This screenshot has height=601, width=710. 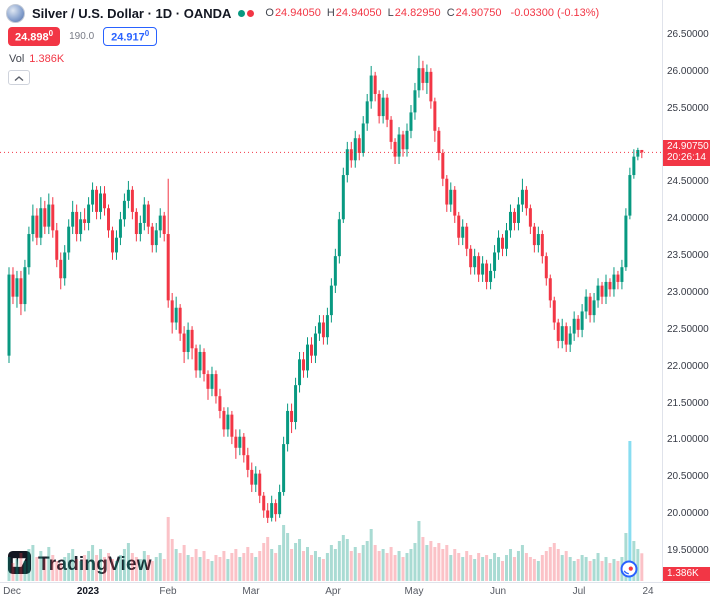 What do you see at coordinates (36, 59) in the screenshot?
I see `volume-legend: Vol 1.386K` at bounding box center [36, 59].